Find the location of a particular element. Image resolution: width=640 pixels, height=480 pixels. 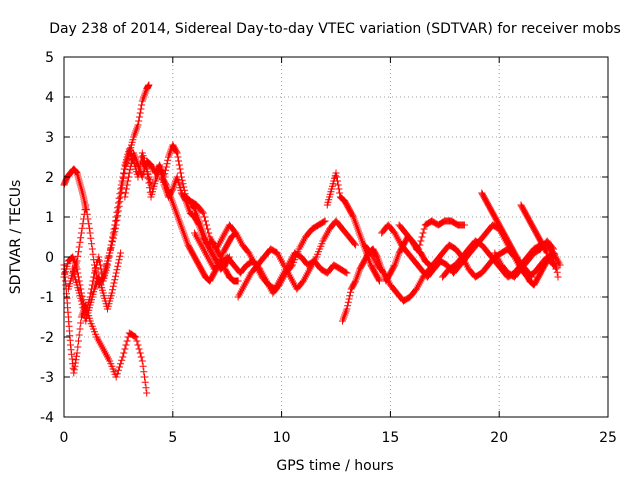

y-tick-label: -3 is located at coordinates (47, 378).